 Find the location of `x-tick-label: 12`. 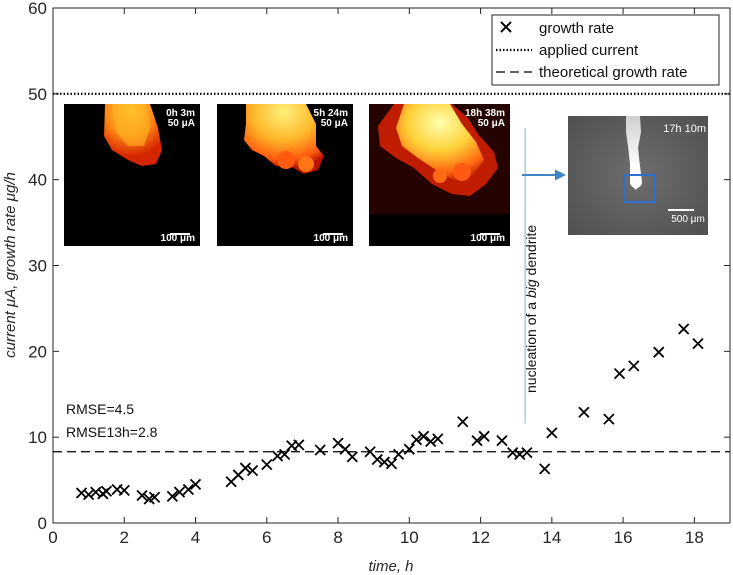

x-tick-label: 12 is located at coordinates (480, 537).